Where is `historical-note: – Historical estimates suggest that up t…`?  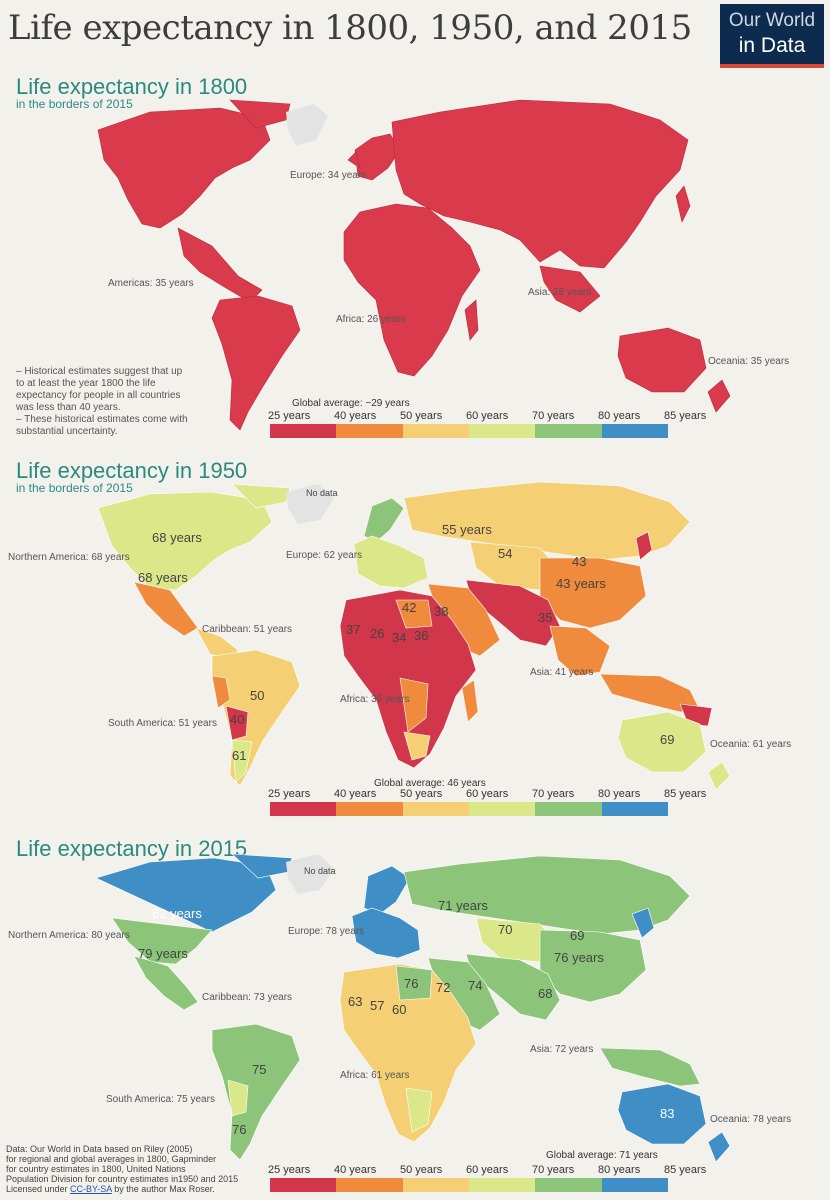
historical-note: – Historical estimates suggest that up t… is located at coordinates (102, 402).